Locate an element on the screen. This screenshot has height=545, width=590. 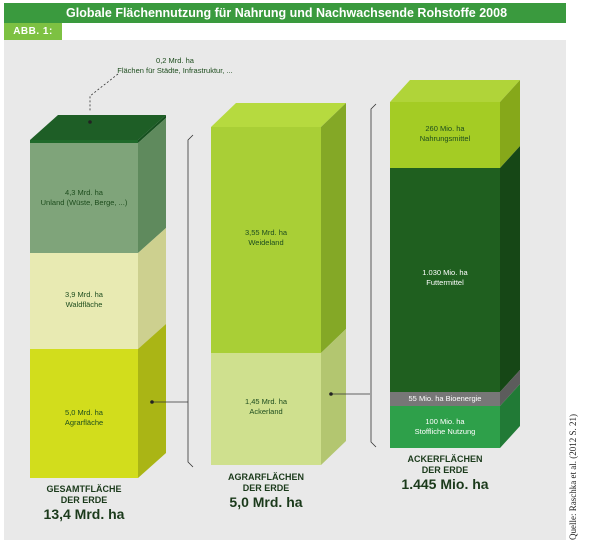
bracket-column3 is located at coordinates (373, 275).